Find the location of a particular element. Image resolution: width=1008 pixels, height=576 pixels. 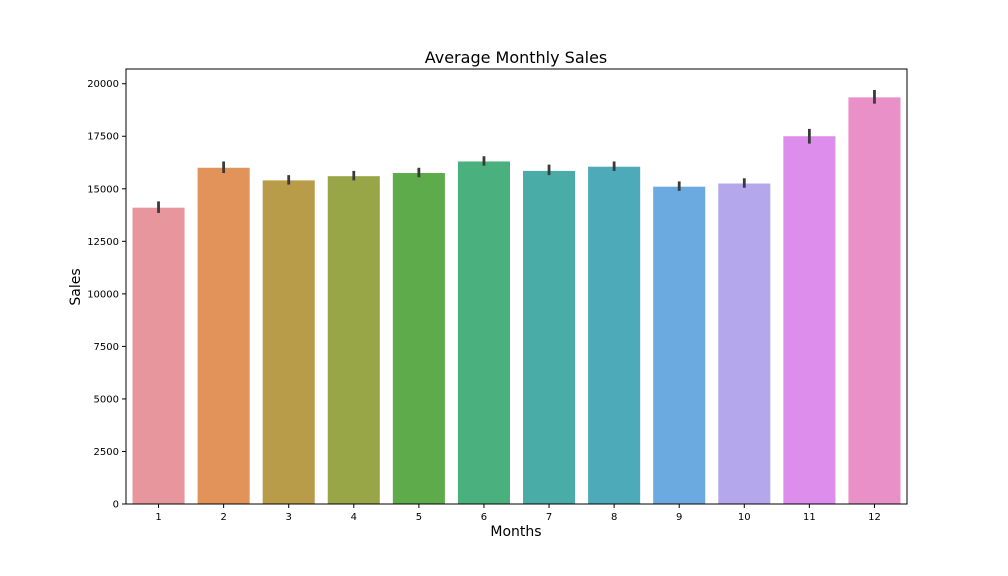

y-tick-label: 12500 is located at coordinates (103, 242).